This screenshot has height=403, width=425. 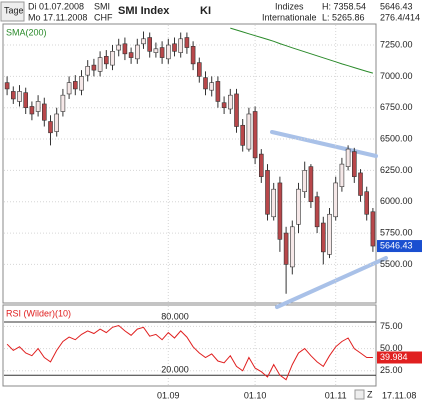 What do you see at coordinates (255, 395) in the screenshot?
I see `x-tick-label: 01.10` at bounding box center [255, 395].